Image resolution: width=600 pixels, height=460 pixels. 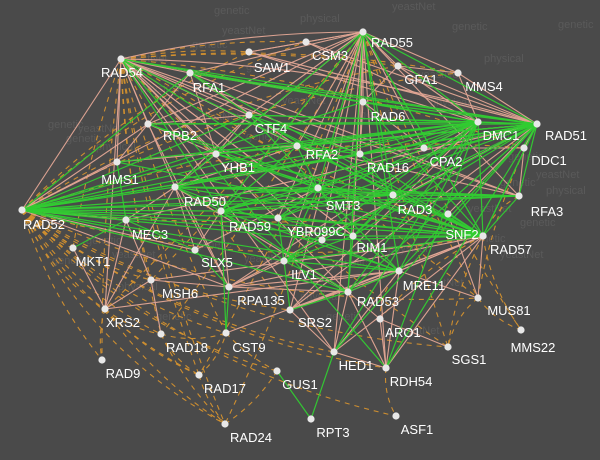 I want to click on node-label: MMS22, so click(x=533, y=347).